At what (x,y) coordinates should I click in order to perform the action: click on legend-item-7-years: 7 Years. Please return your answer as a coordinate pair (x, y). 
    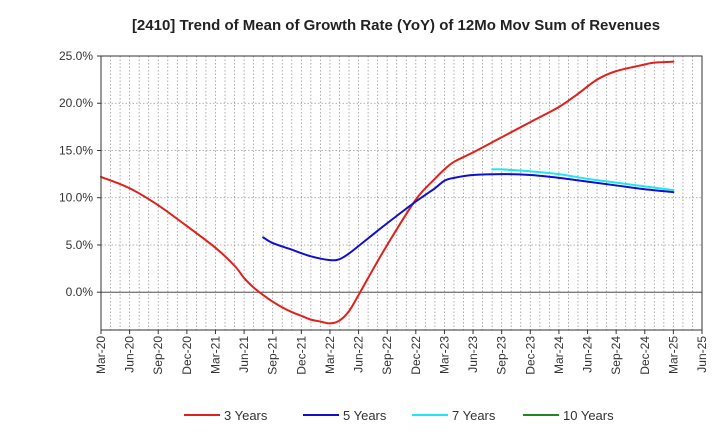
    Looking at the image, I should click on (454, 415).